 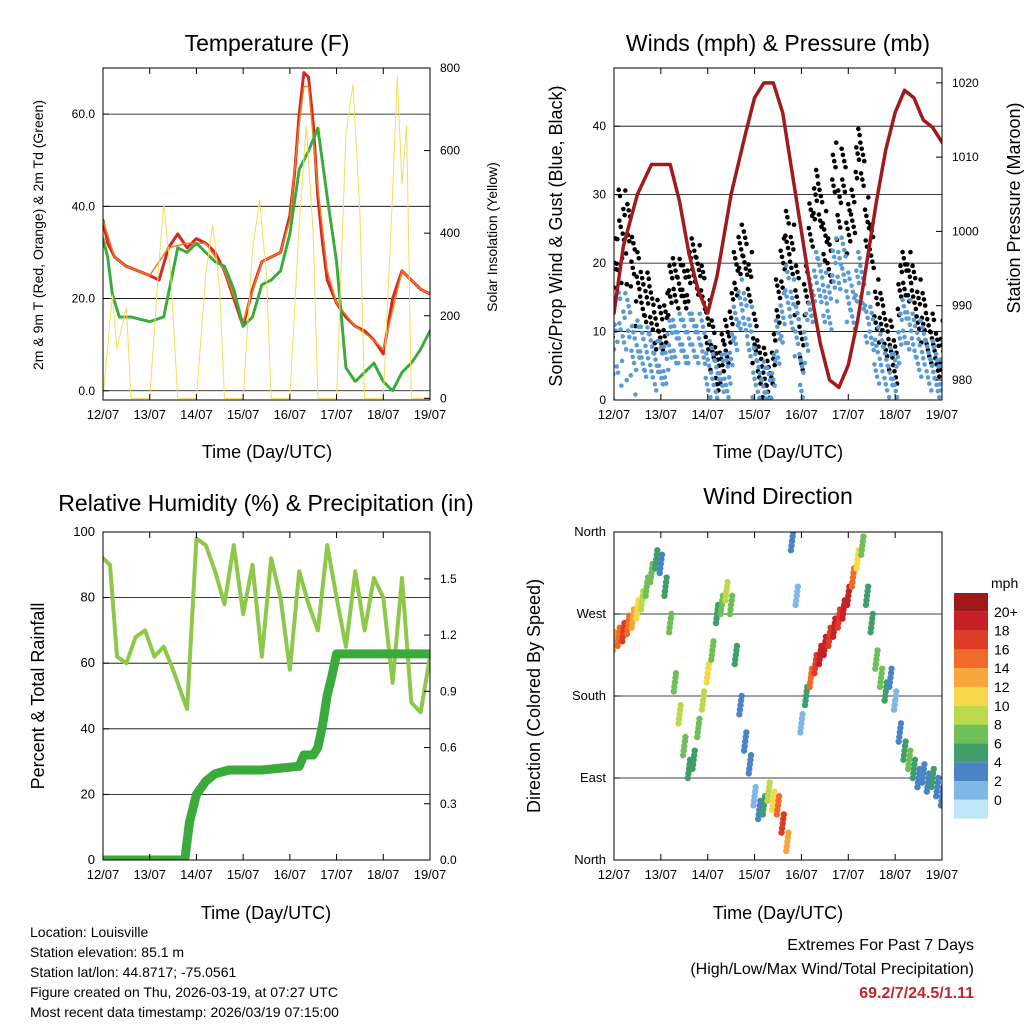 What do you see at coordinates (196, 414) in the screenshot?
I see `x-tick-label: 14/07` at bounding box center [196, 414].